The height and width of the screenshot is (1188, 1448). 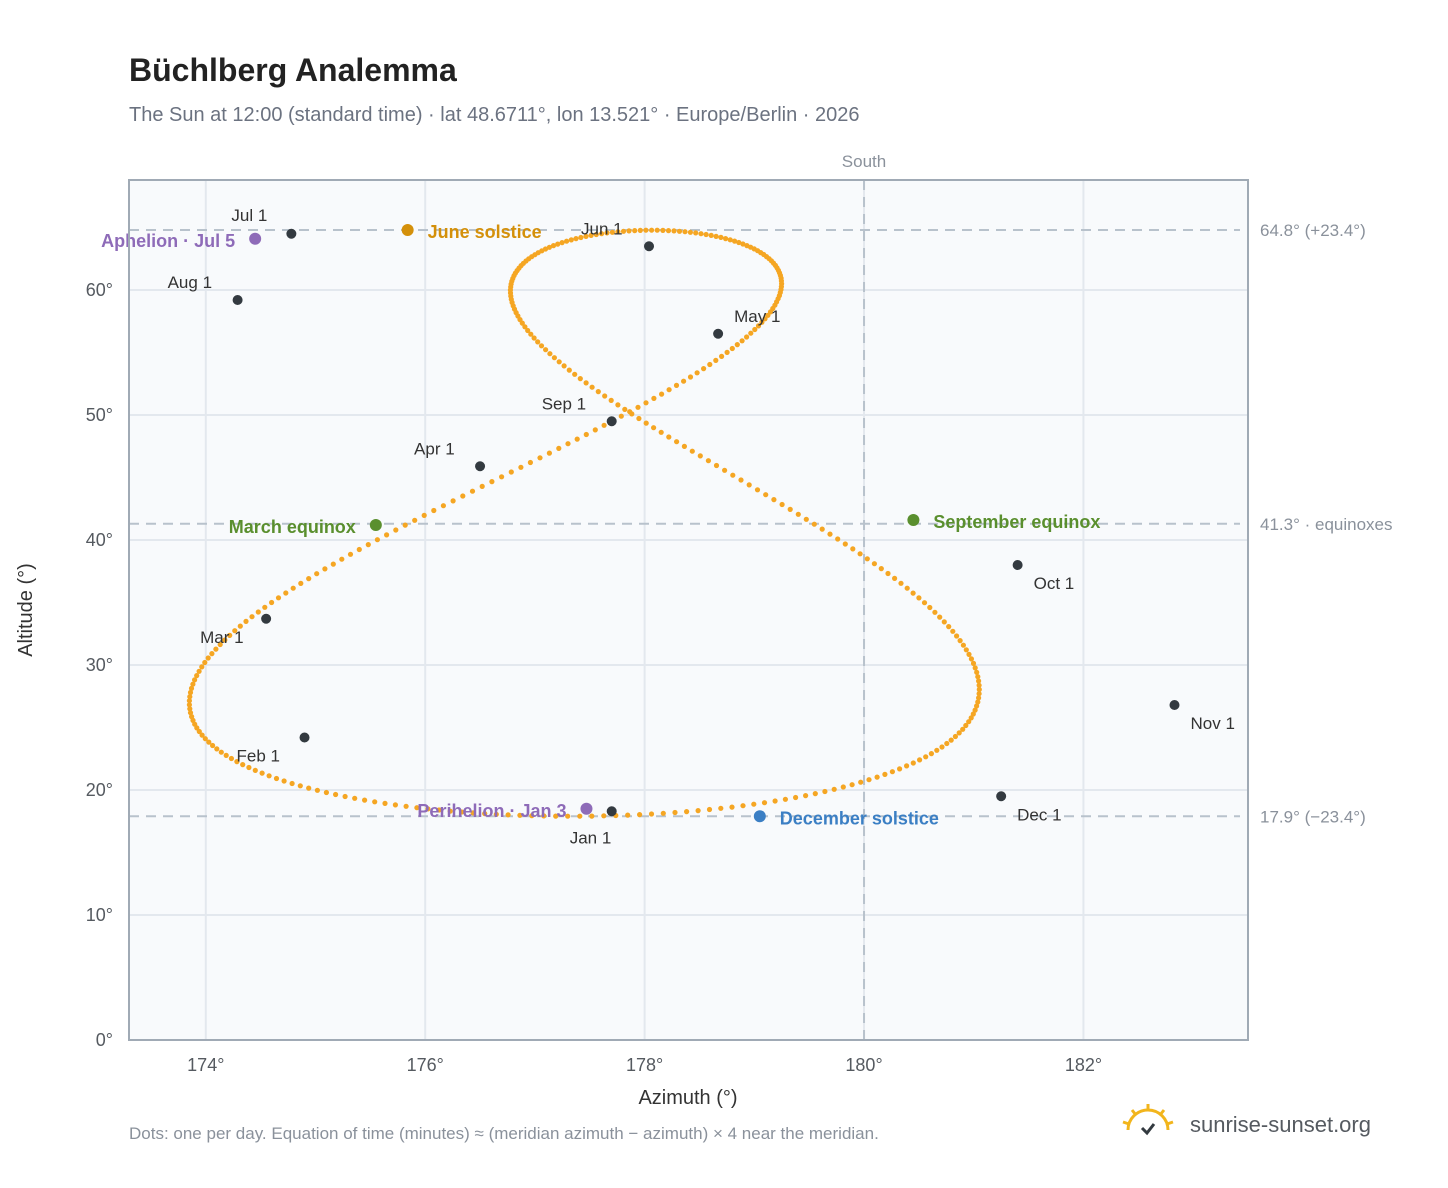 What do you see at coordinates (644, 1065) in the screenshot?
I see `x-axis-ticks: 174° 176° 178° 180° 182°` at bounding box center [644, 1065].